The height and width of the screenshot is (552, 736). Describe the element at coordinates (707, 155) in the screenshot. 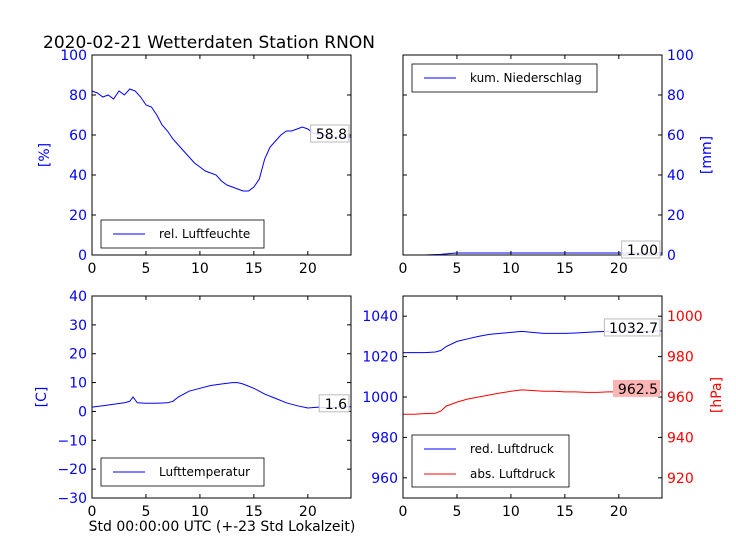

I see `y-axis-label: [mm]` at that location.